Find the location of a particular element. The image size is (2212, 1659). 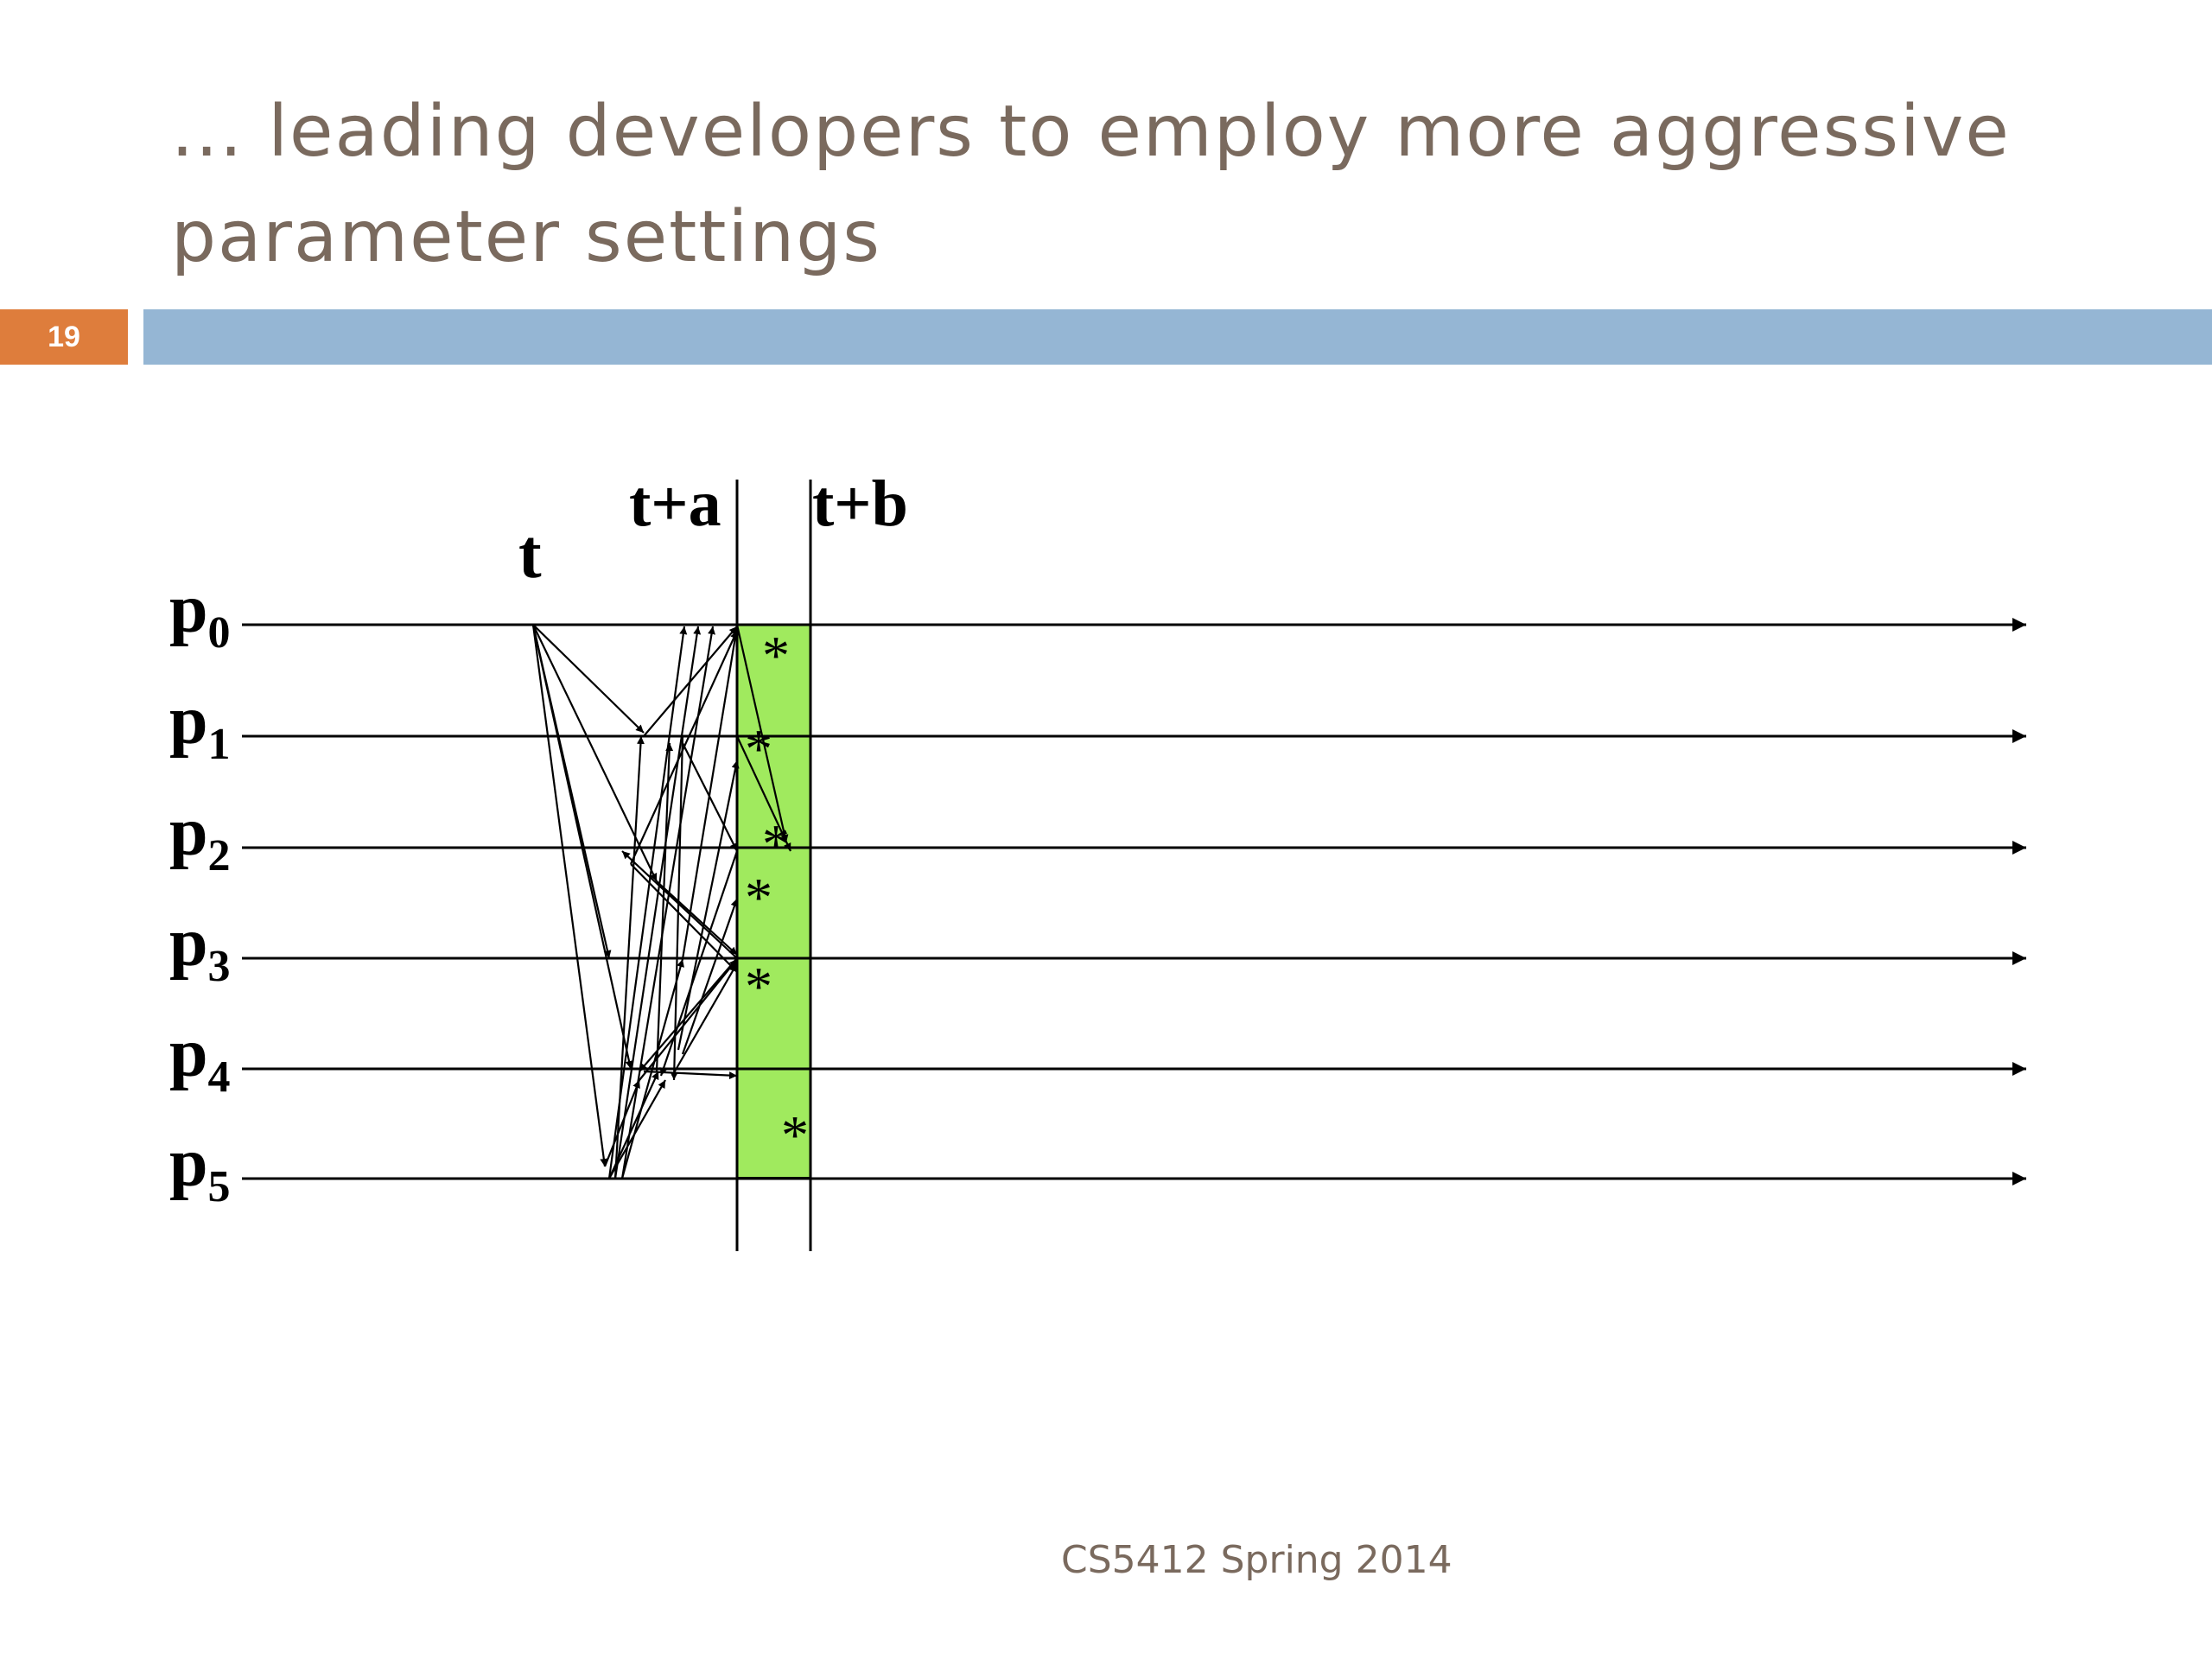

delivery-marker-p0: * is located at coordinates (776, 655).